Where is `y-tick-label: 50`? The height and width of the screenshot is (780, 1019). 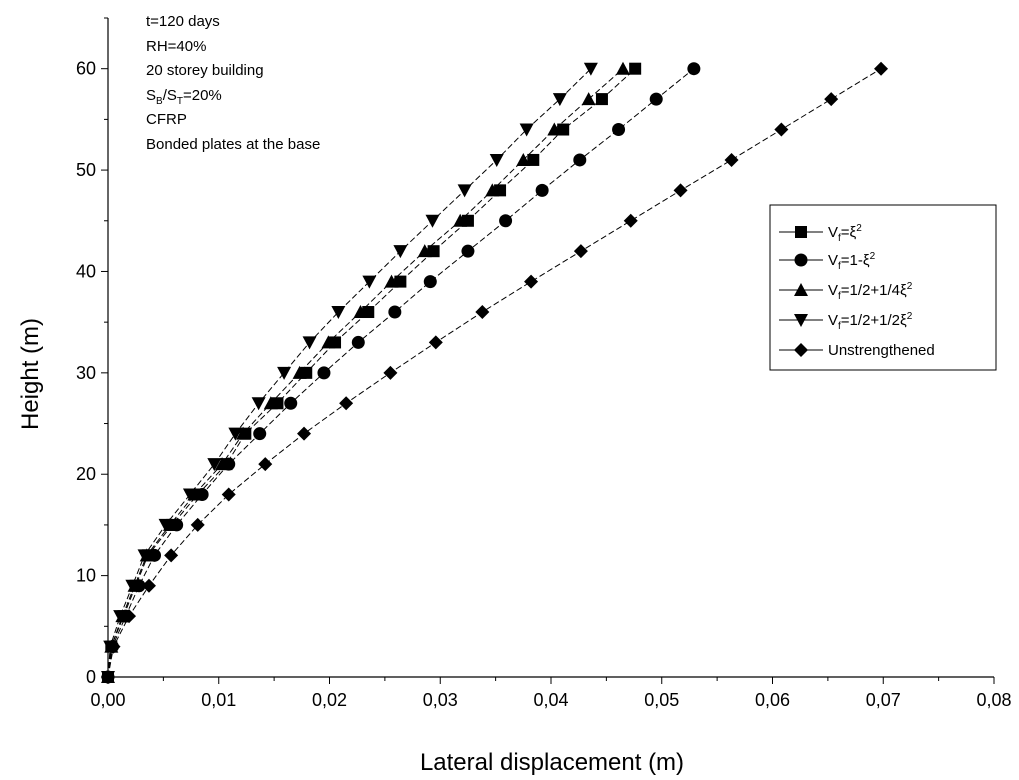 y-tick-label: 50 is located at coordinates (86, 170).